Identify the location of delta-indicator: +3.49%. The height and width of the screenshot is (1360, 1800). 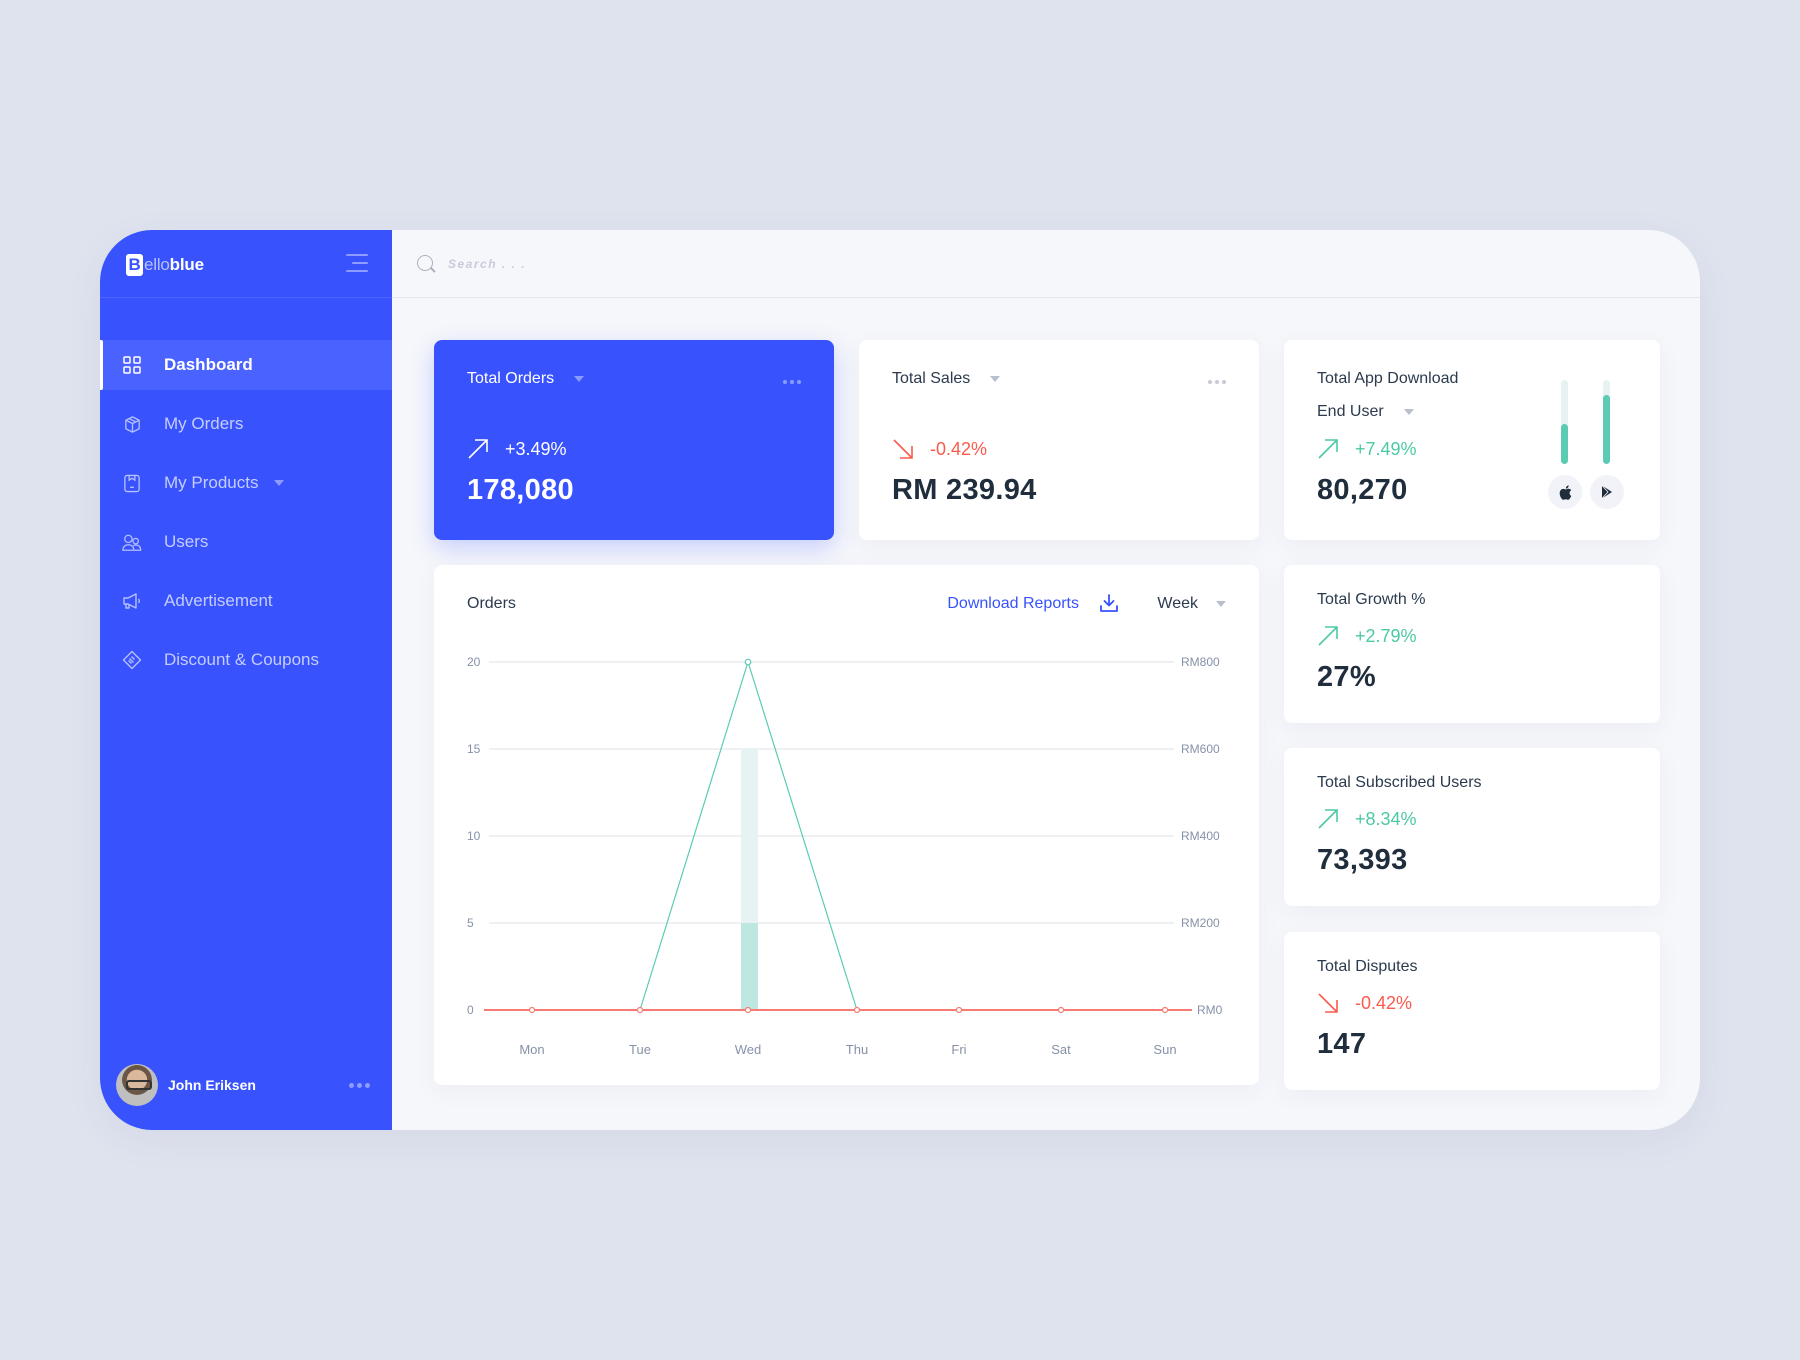
(517, 449).